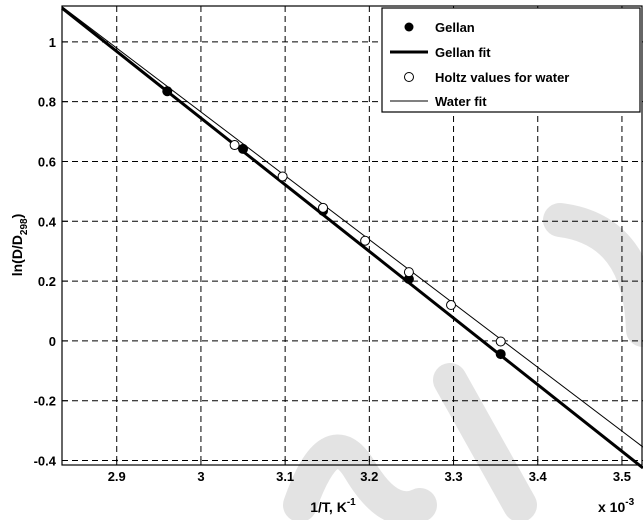  Describe the element at coordinates (454, 476) in the screenshot. I see `x-tick-label: 3.3` at that location.